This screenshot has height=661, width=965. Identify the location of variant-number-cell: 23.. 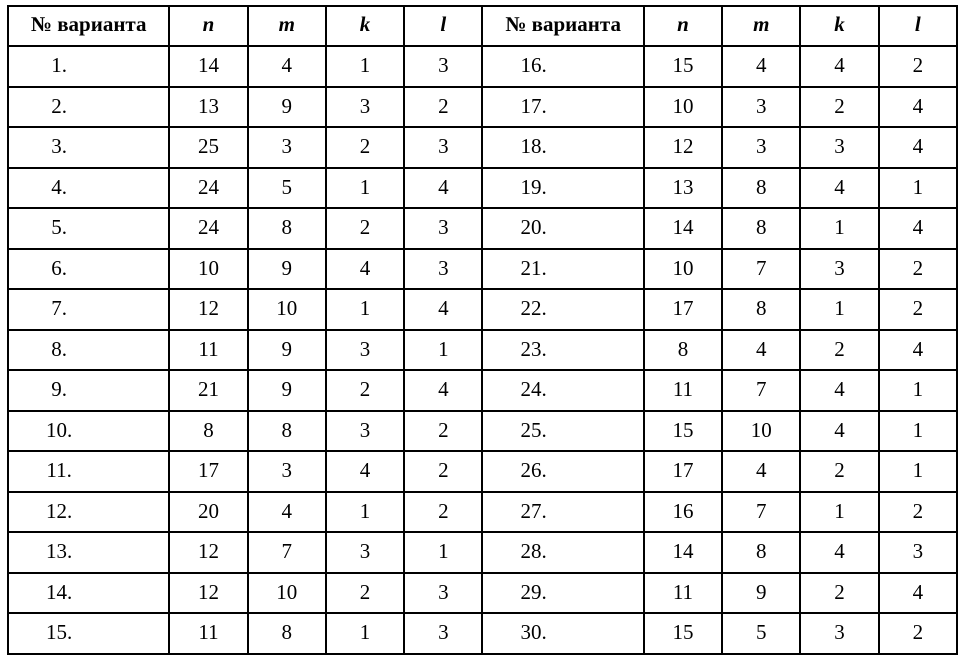
(563, 350).